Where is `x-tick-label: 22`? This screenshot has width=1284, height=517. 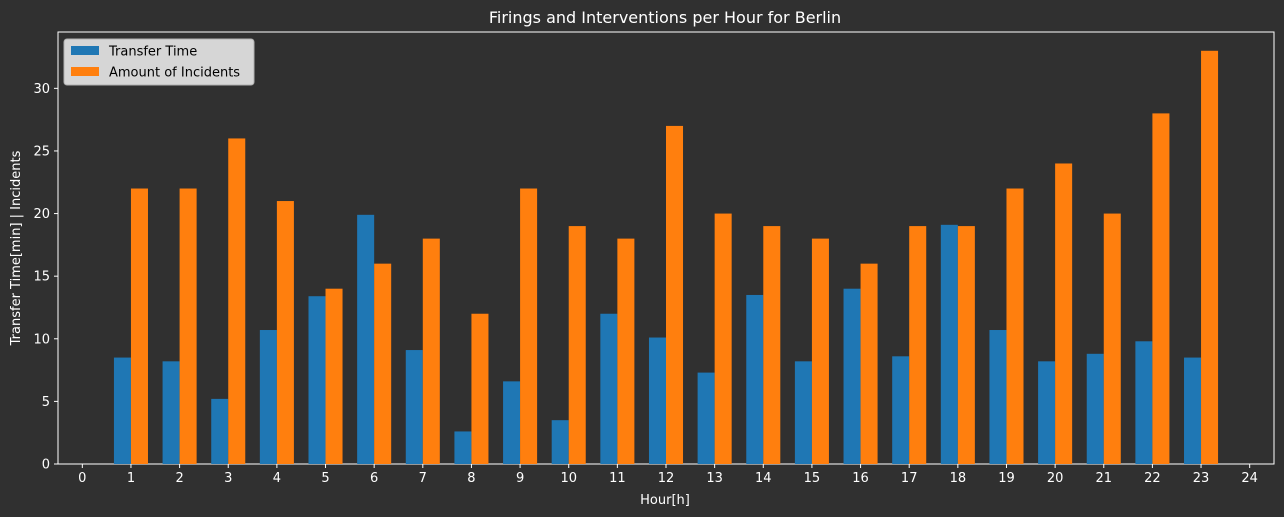
x-tick-label: 22 is located at coordinates (1152, 478).